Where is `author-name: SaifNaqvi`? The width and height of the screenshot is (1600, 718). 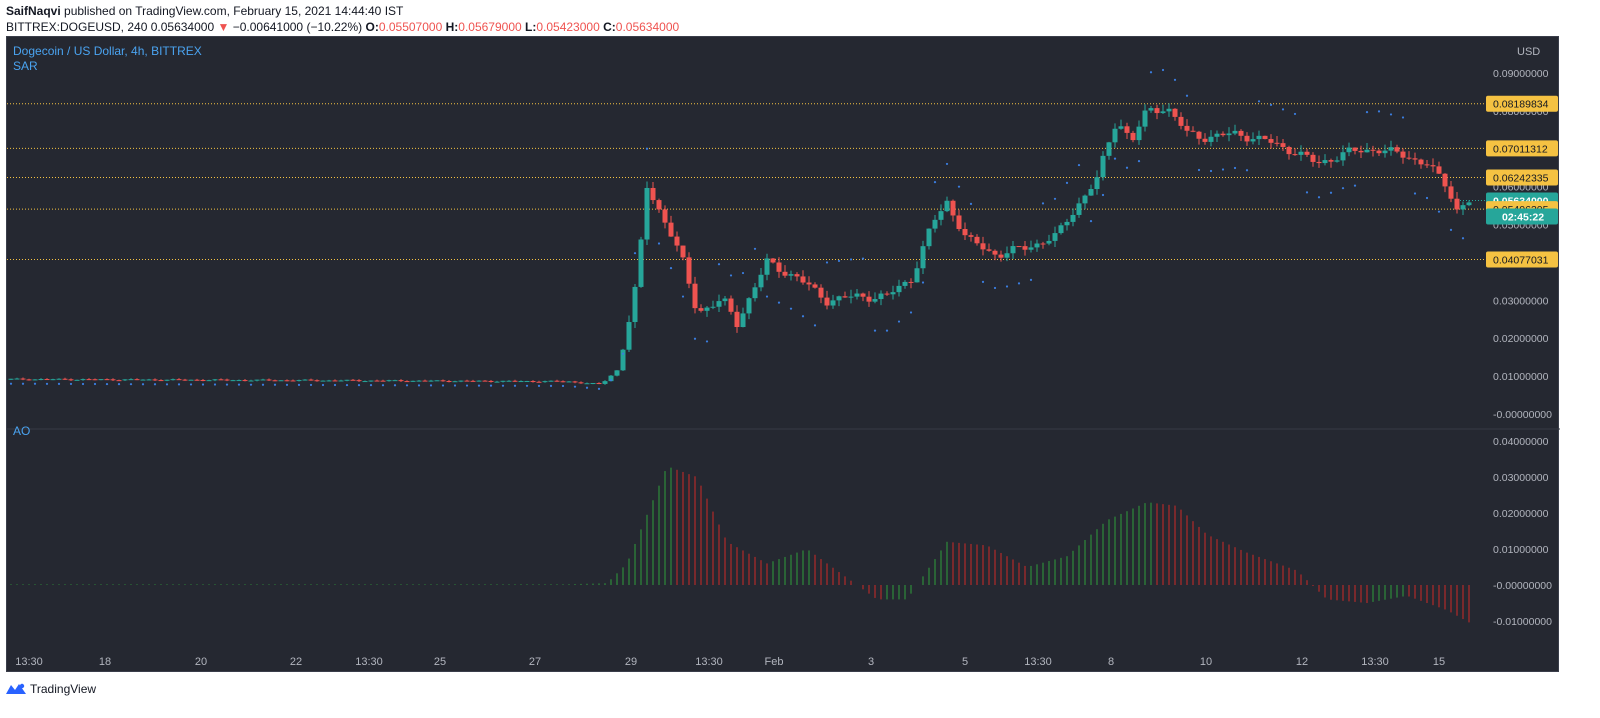
author-name: SaifNaqvi is located at coordinates (33, 11).